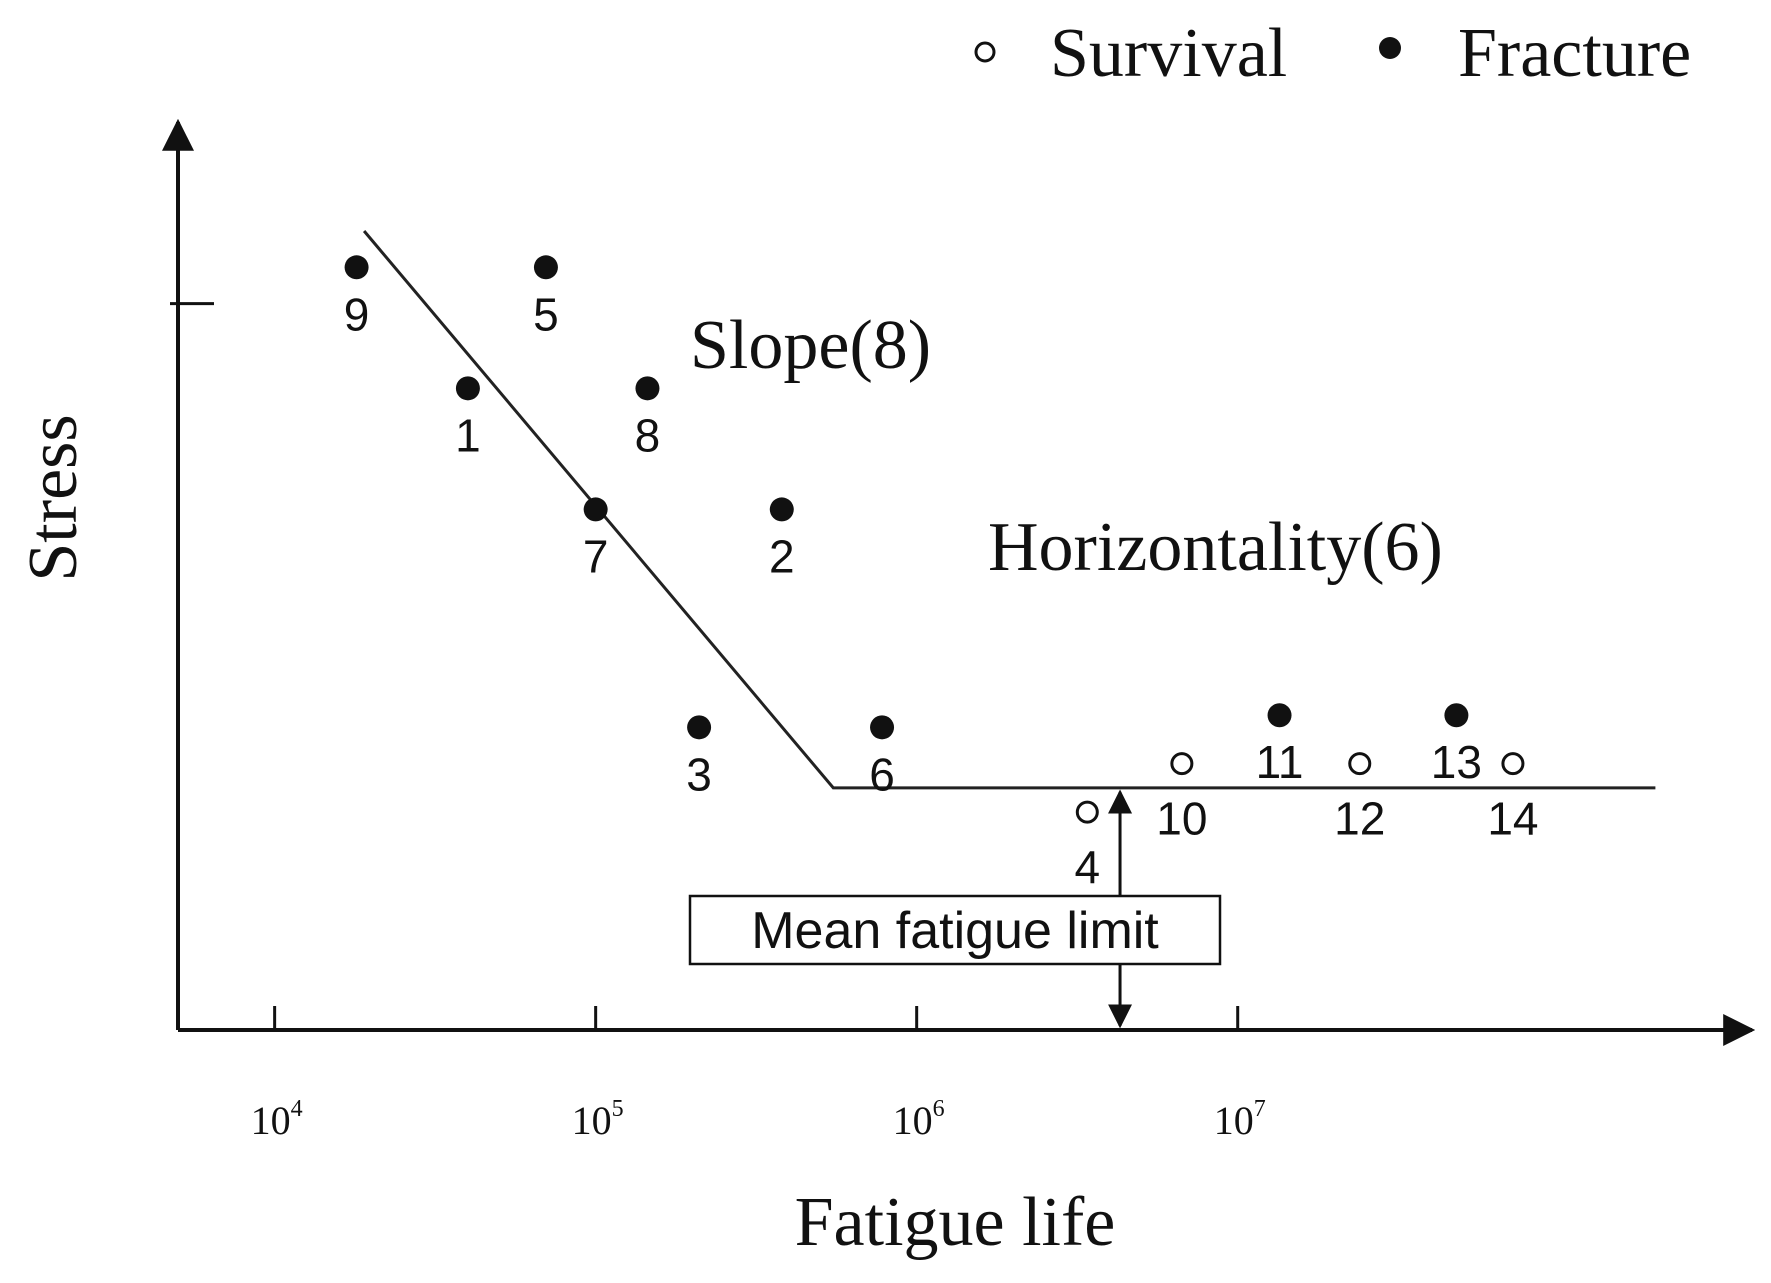 The width and height of the screenshot is (1771, 1283). Describe the element at coordinates (357, 314) in the screenshot. I see `point-label: 9` at that location.